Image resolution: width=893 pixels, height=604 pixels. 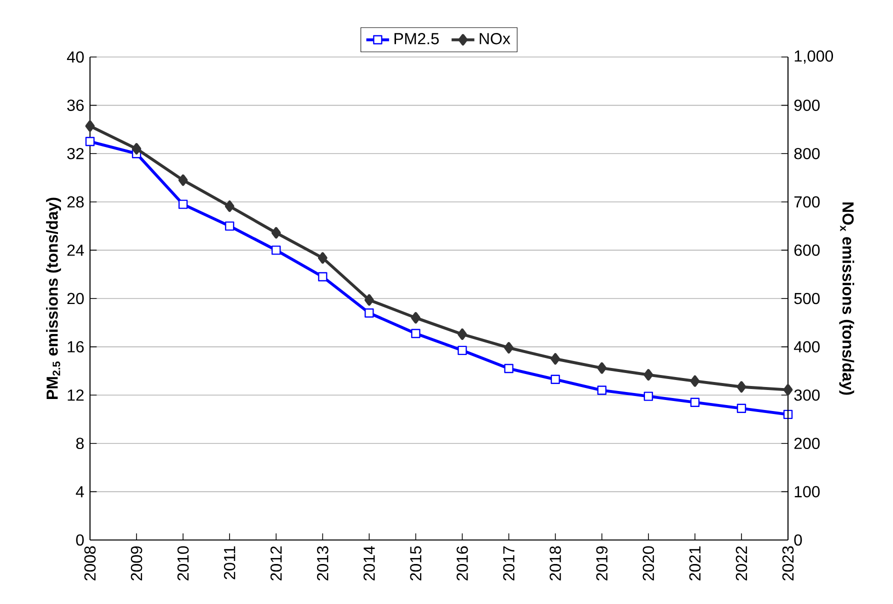 I want to click on y-tick-label: 4, so click(x=80, y=492).